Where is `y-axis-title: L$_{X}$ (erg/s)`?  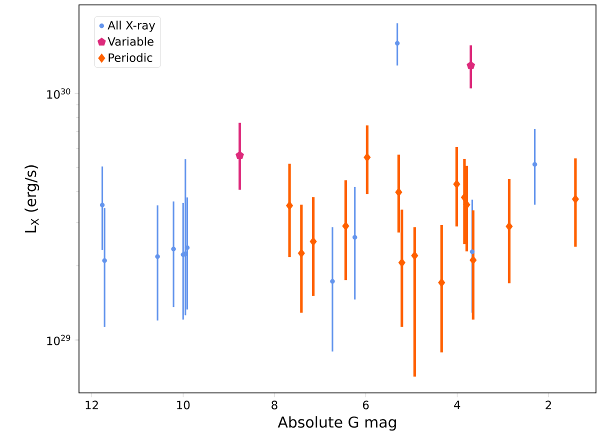
y-axis-title: L$_{X}$ (erg/s) is located at coordinates (32, 198).